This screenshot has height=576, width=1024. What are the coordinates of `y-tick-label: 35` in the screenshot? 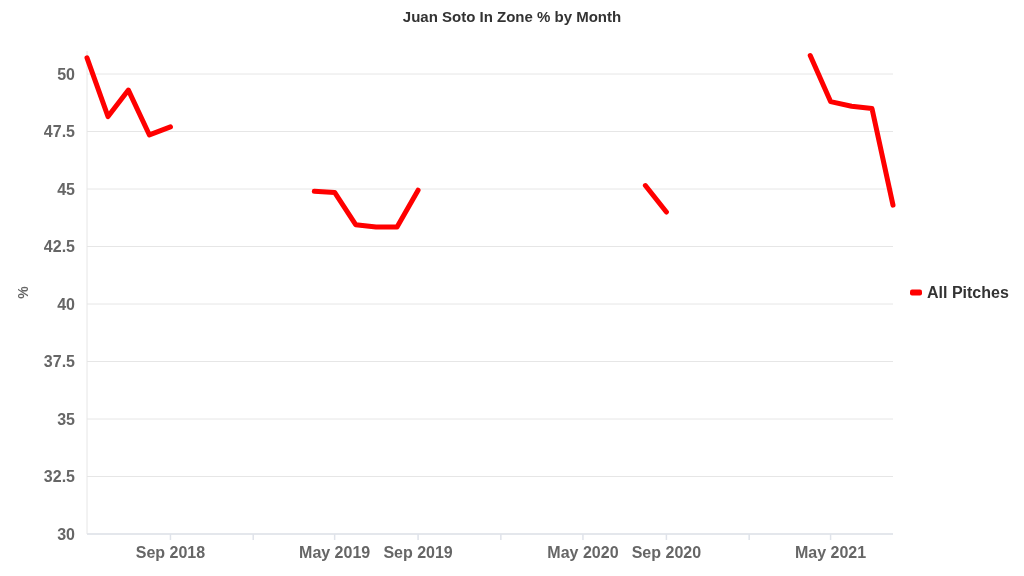 It's located at (66, 419).